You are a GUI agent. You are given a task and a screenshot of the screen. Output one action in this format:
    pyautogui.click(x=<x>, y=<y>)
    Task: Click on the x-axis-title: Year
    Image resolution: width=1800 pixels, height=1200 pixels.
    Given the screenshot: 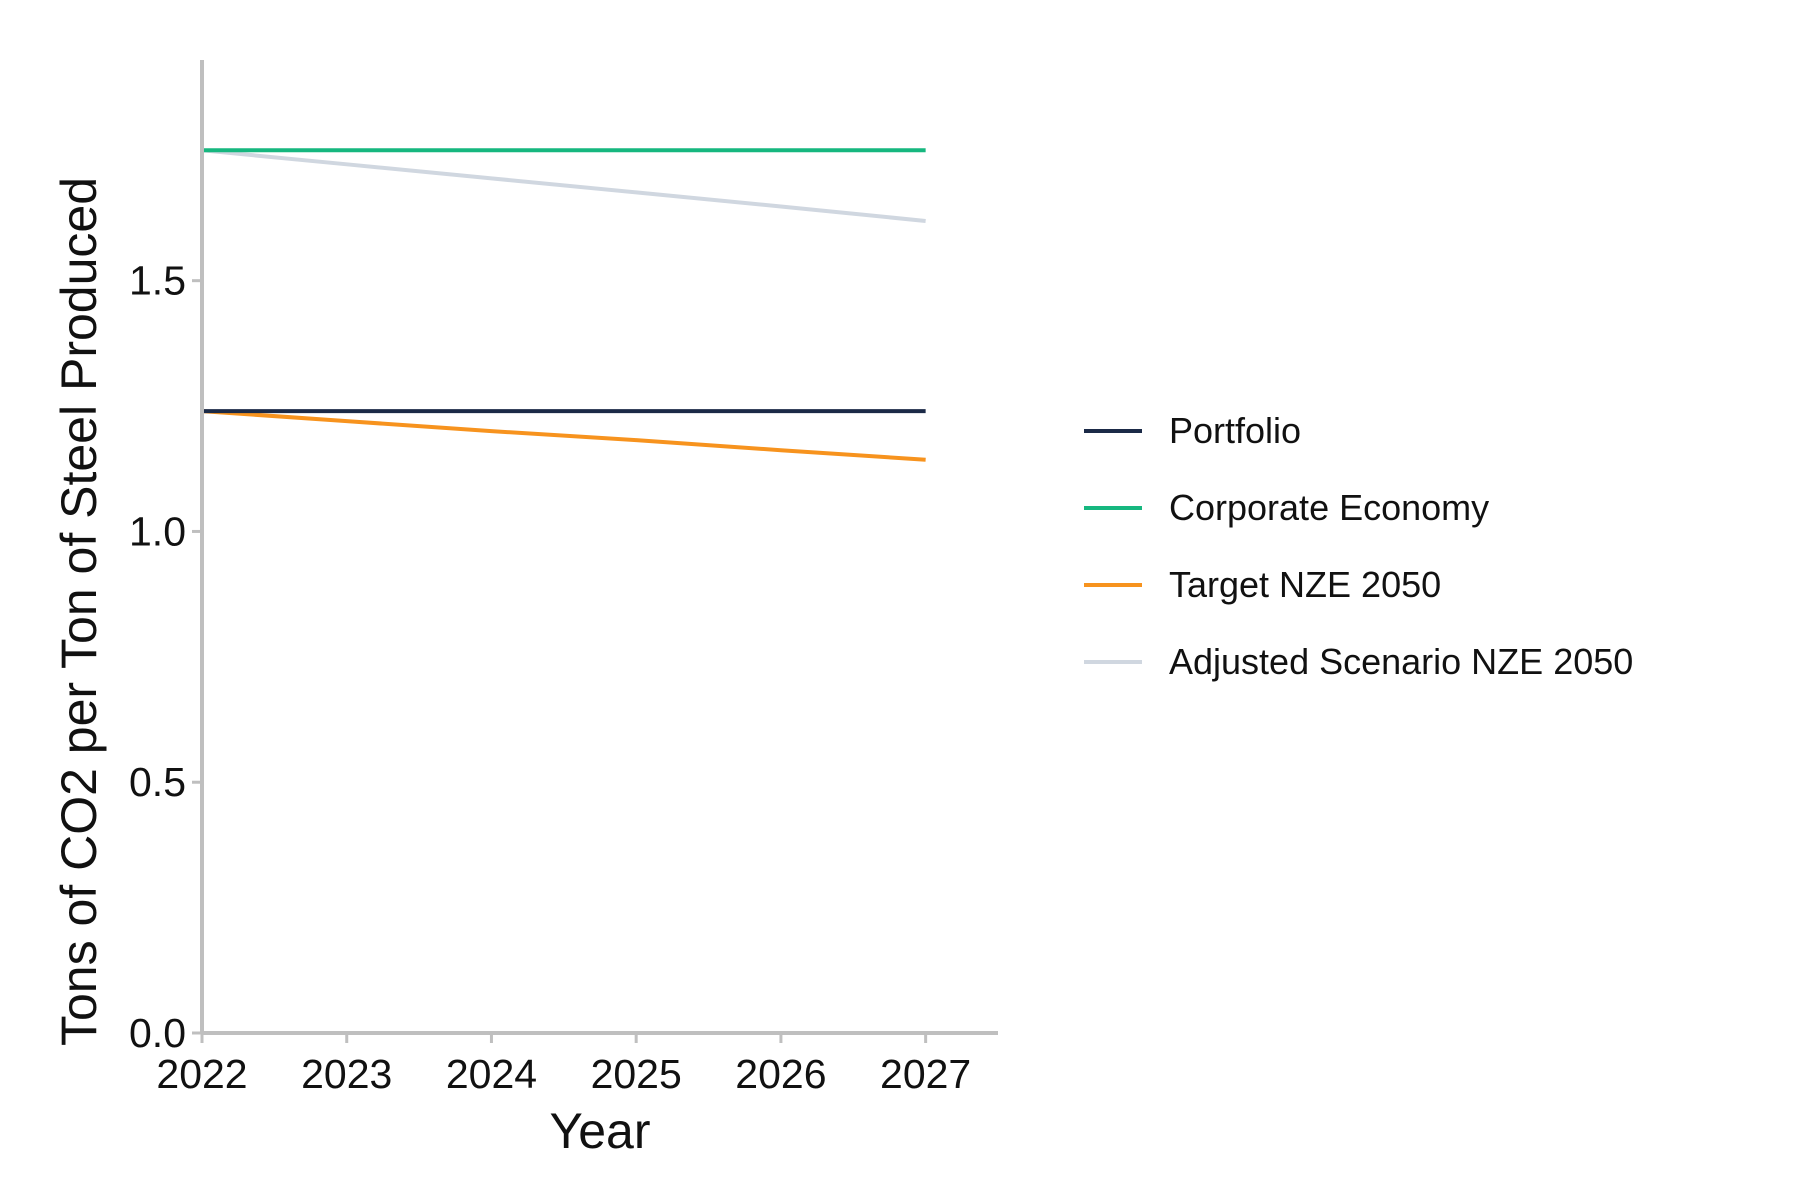 What is the action you would take?
    pyautogui.click(x=599, y=1131)
    